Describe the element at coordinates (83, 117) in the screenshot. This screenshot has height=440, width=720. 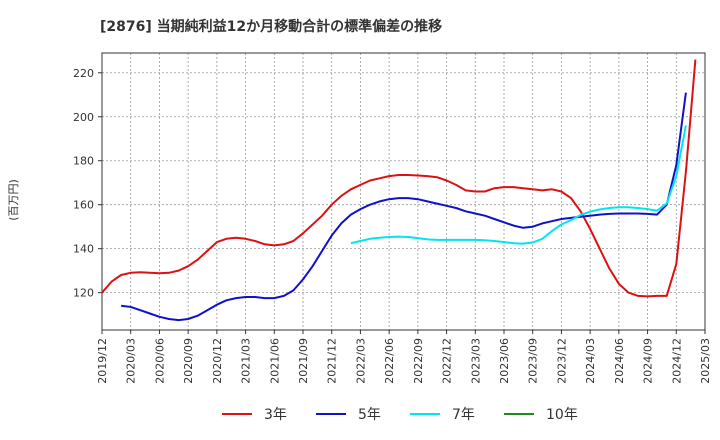
I see `y-tick-label: 200` at that location.